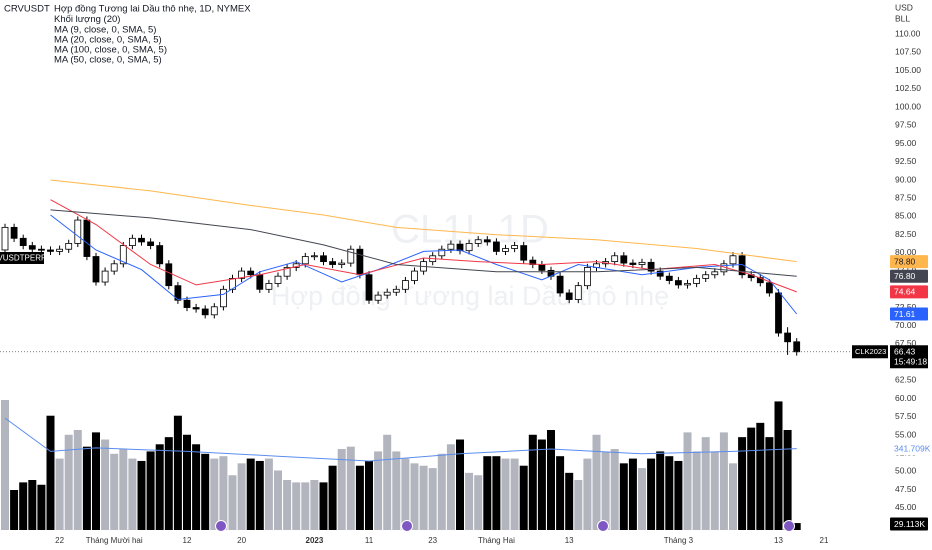  I want to click on y-tick-label: 90.00, so click(906, 179).